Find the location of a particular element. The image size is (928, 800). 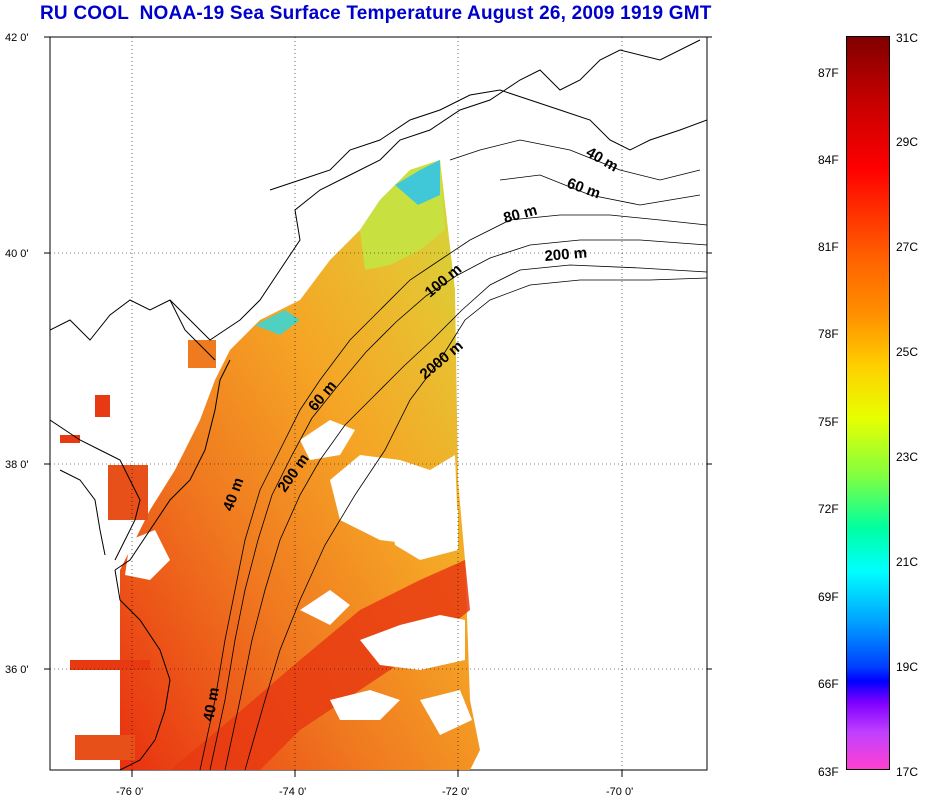

lat-label: 40 0' is located at coordinates (17, 254).